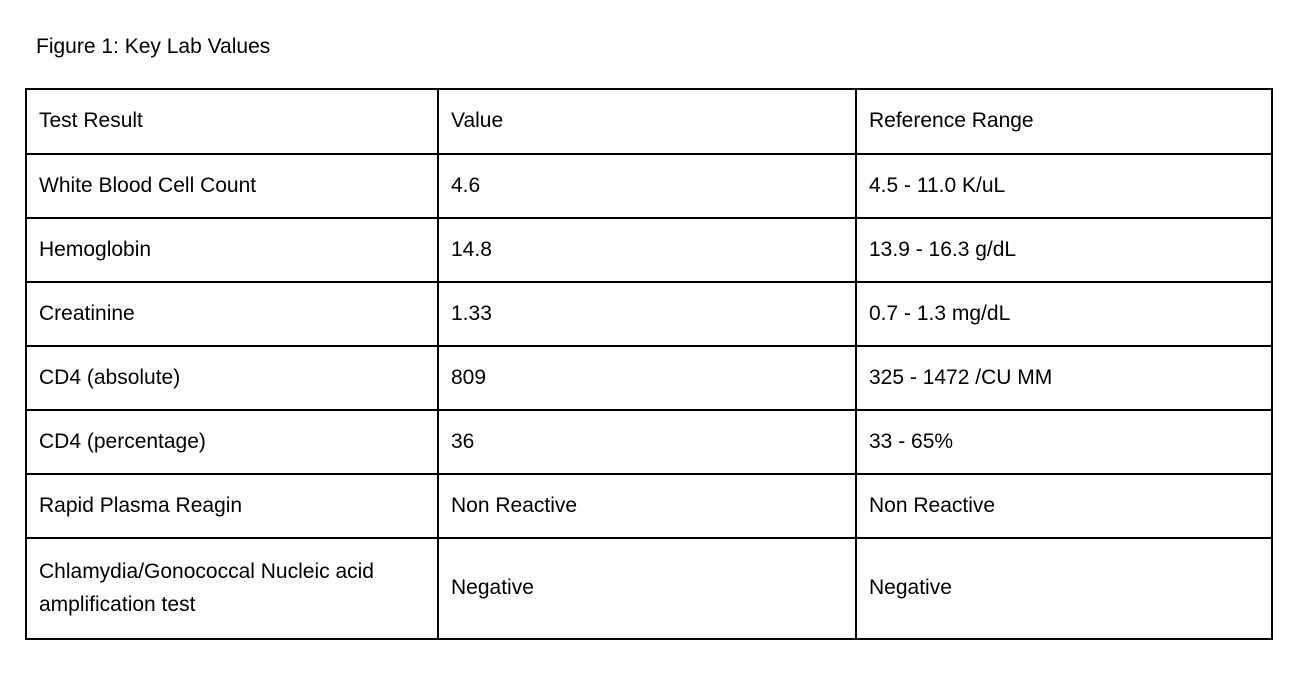  I want to click on table-row: CD4 (percentage) 36 33 - 65%, so click(649, 442).